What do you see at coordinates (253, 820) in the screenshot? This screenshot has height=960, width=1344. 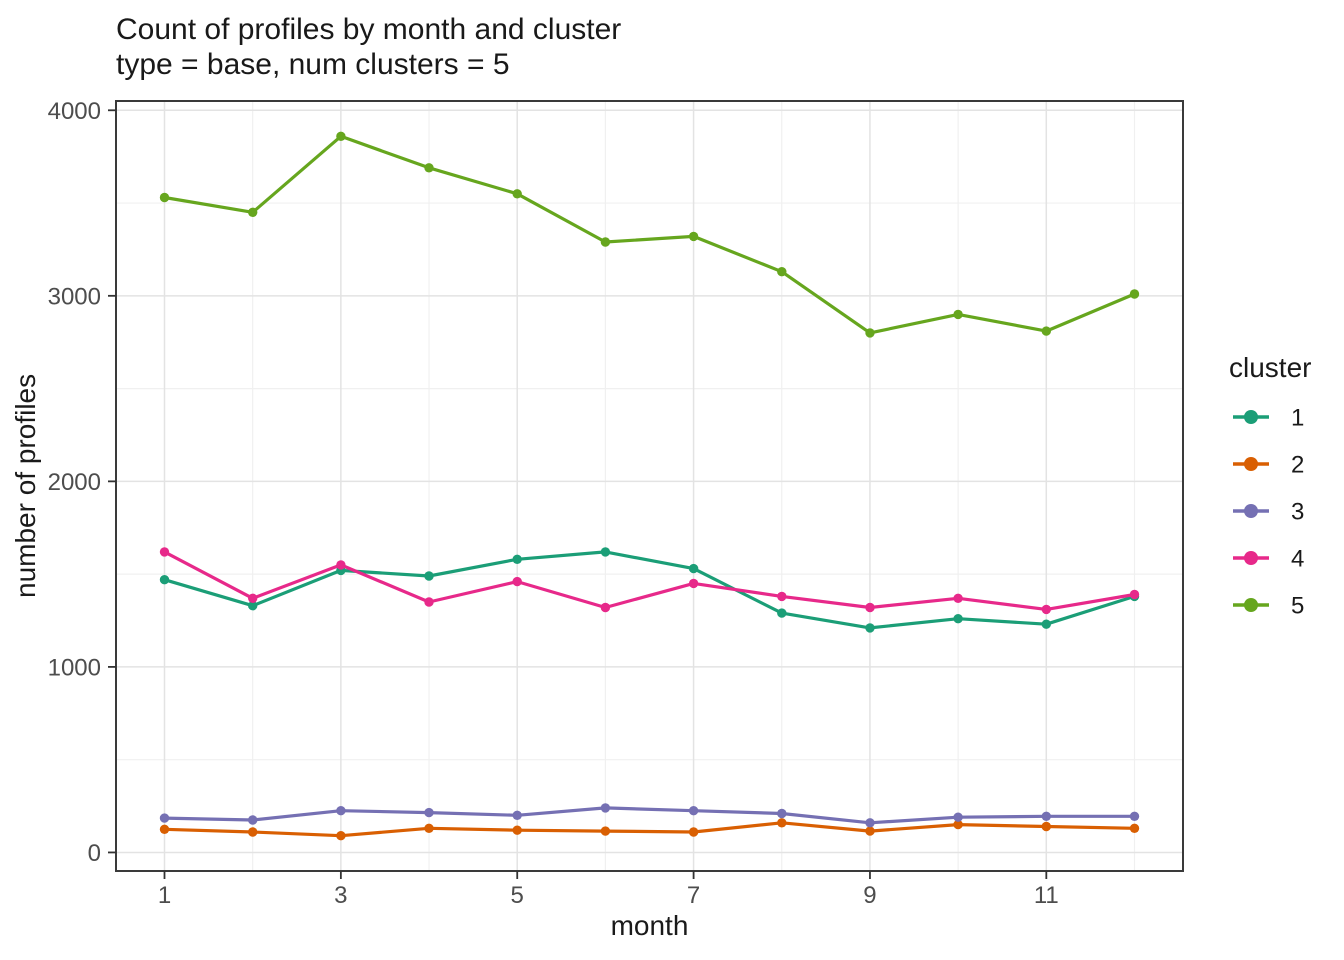 I see `data-point-cluster3-month2` at bounding box center [253, 820].